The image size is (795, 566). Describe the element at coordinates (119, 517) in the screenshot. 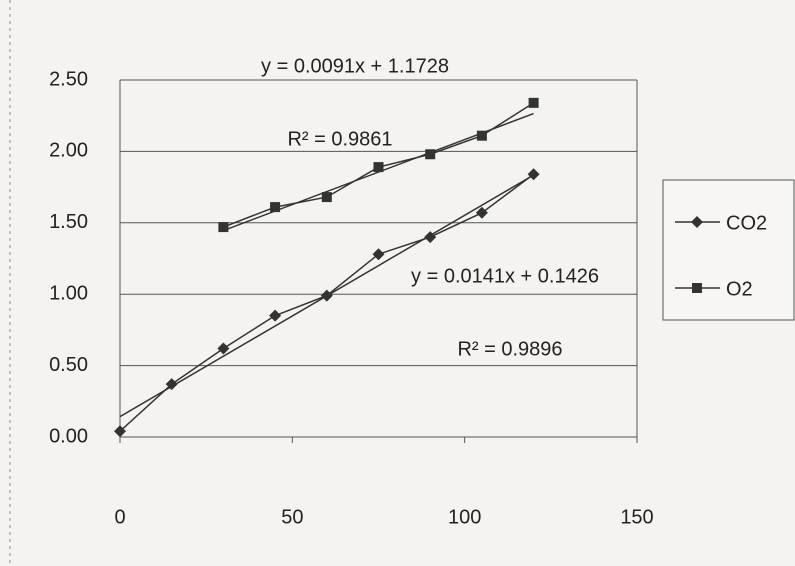

I see `x-tick-label: 0` at that location.